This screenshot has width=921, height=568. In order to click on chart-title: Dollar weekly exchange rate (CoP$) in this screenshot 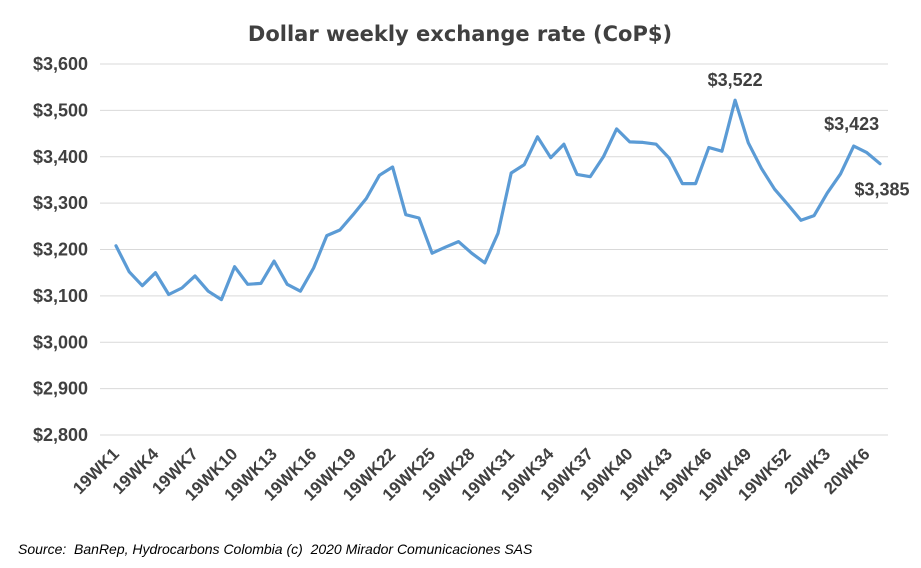, I will do `click(460, 34)`.